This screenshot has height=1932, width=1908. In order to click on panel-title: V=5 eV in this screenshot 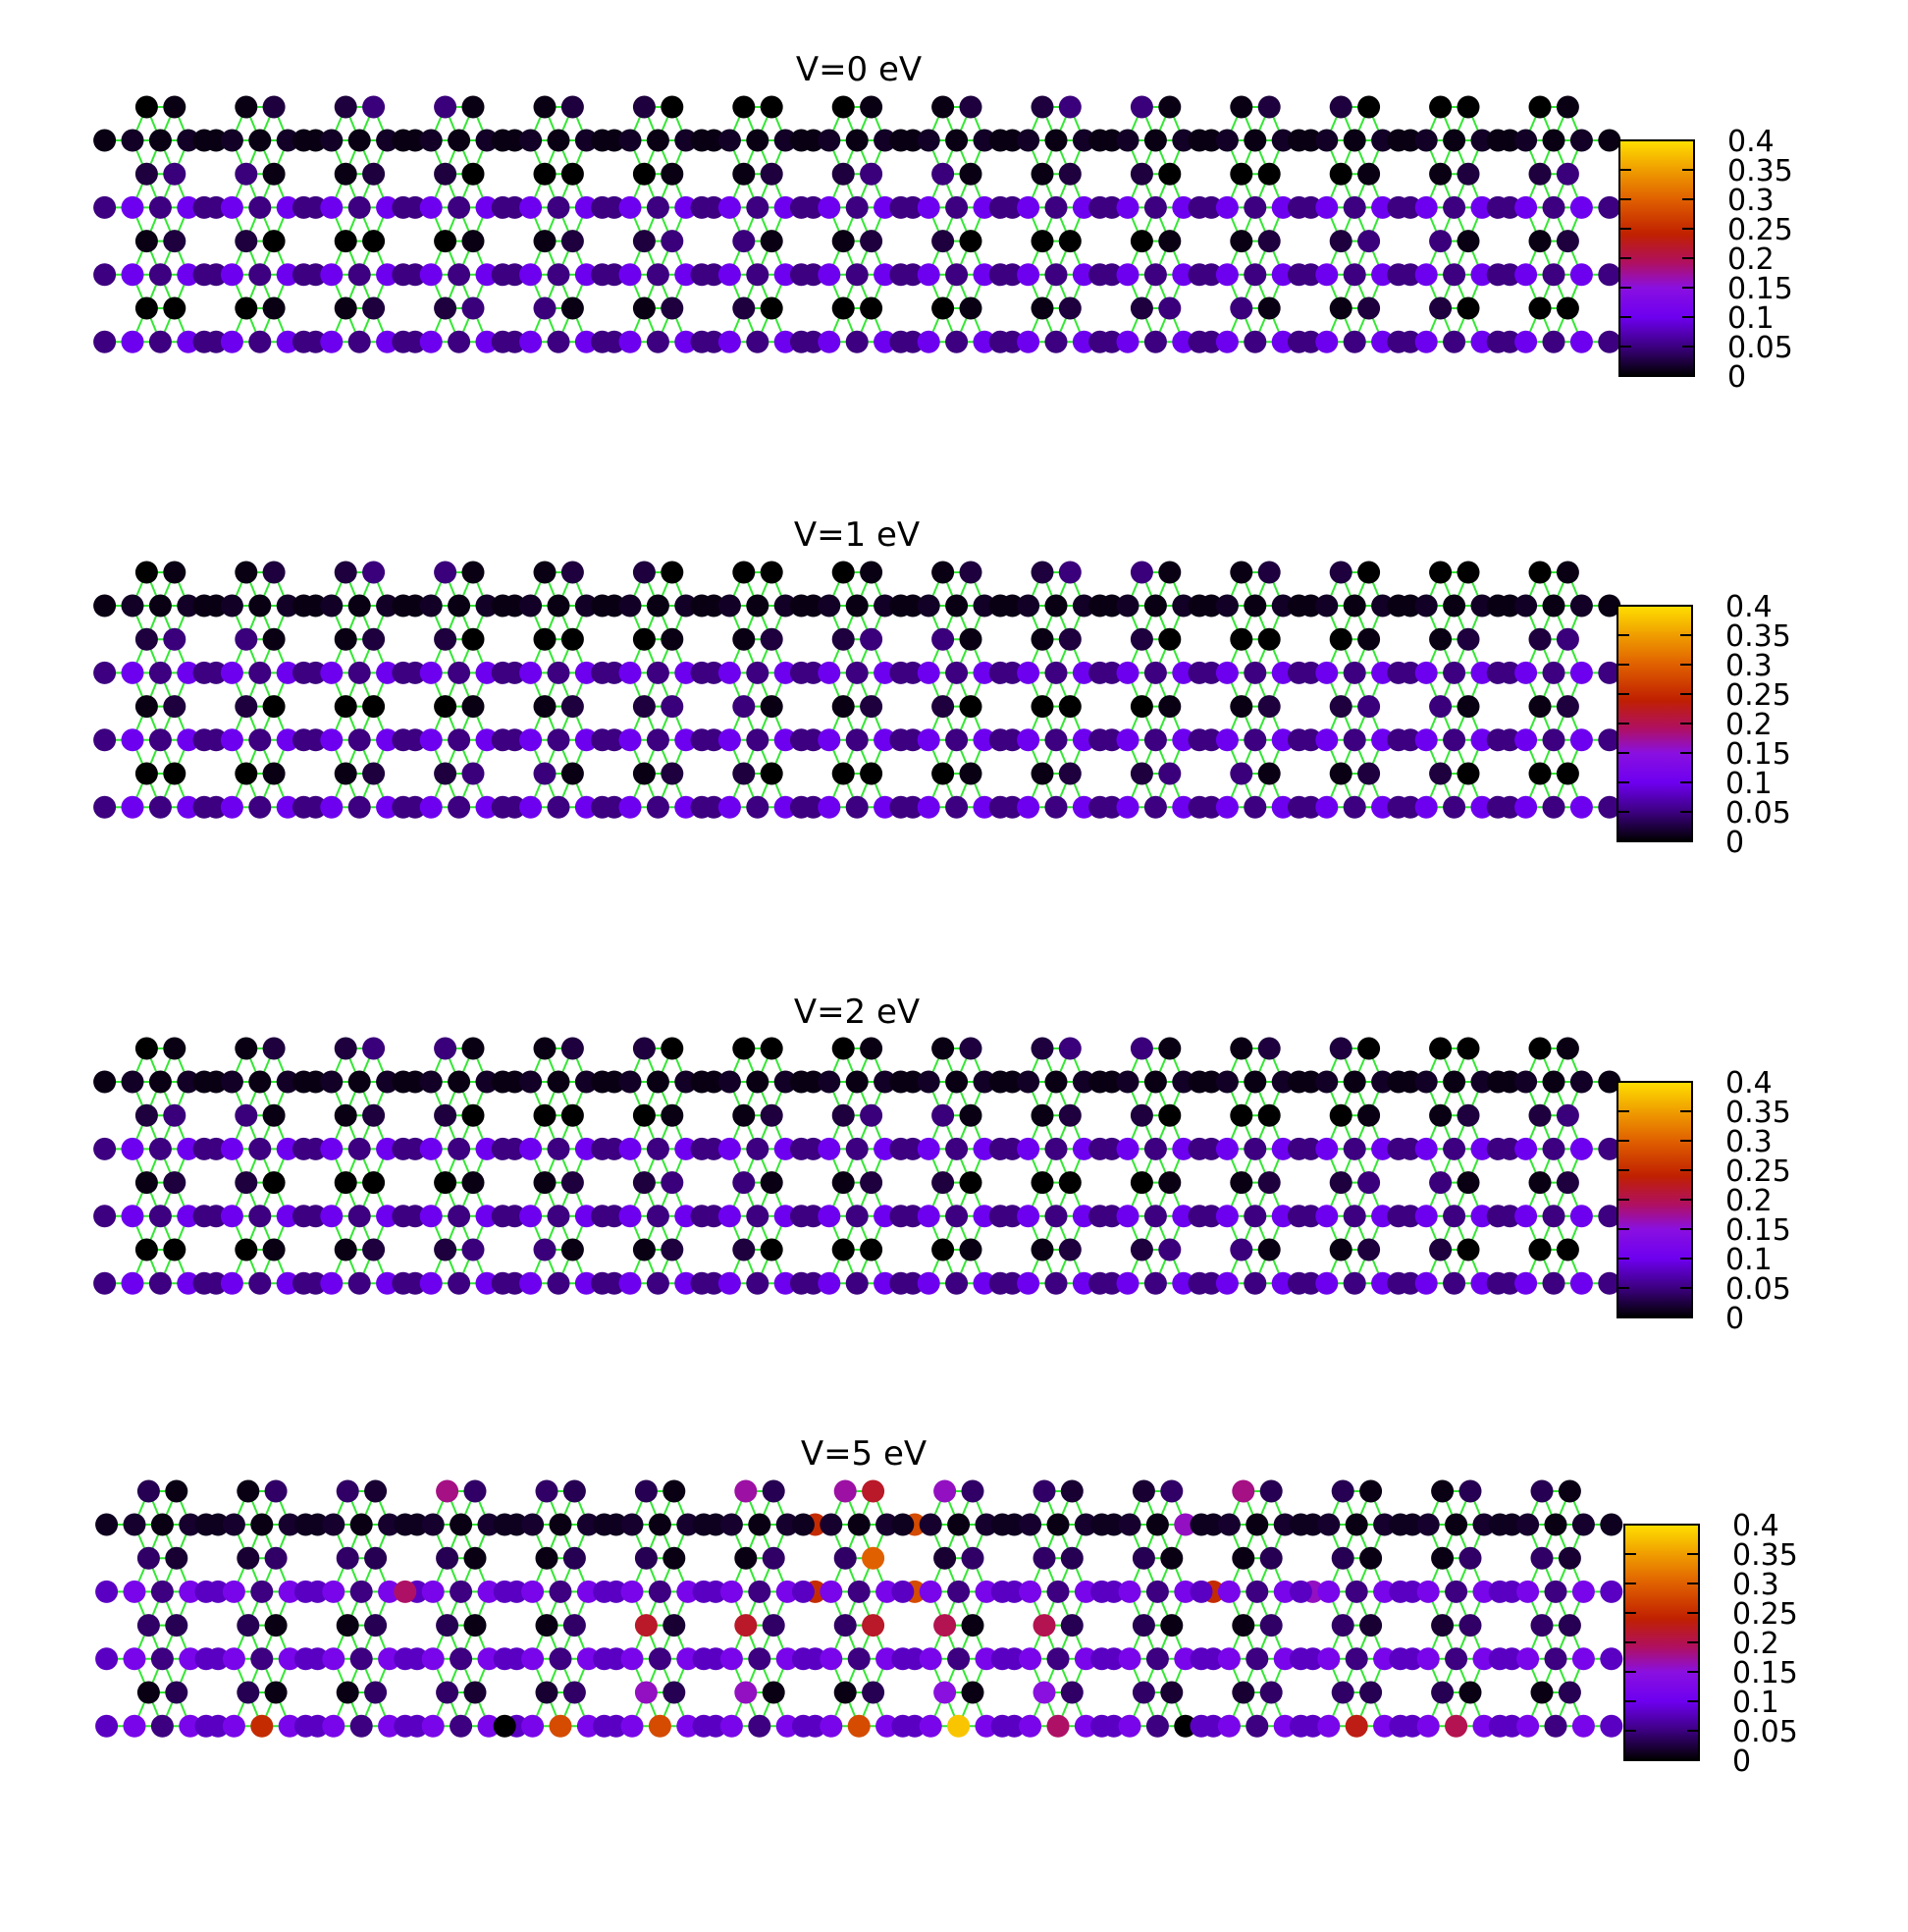, I will do `click(864, 1454)`.